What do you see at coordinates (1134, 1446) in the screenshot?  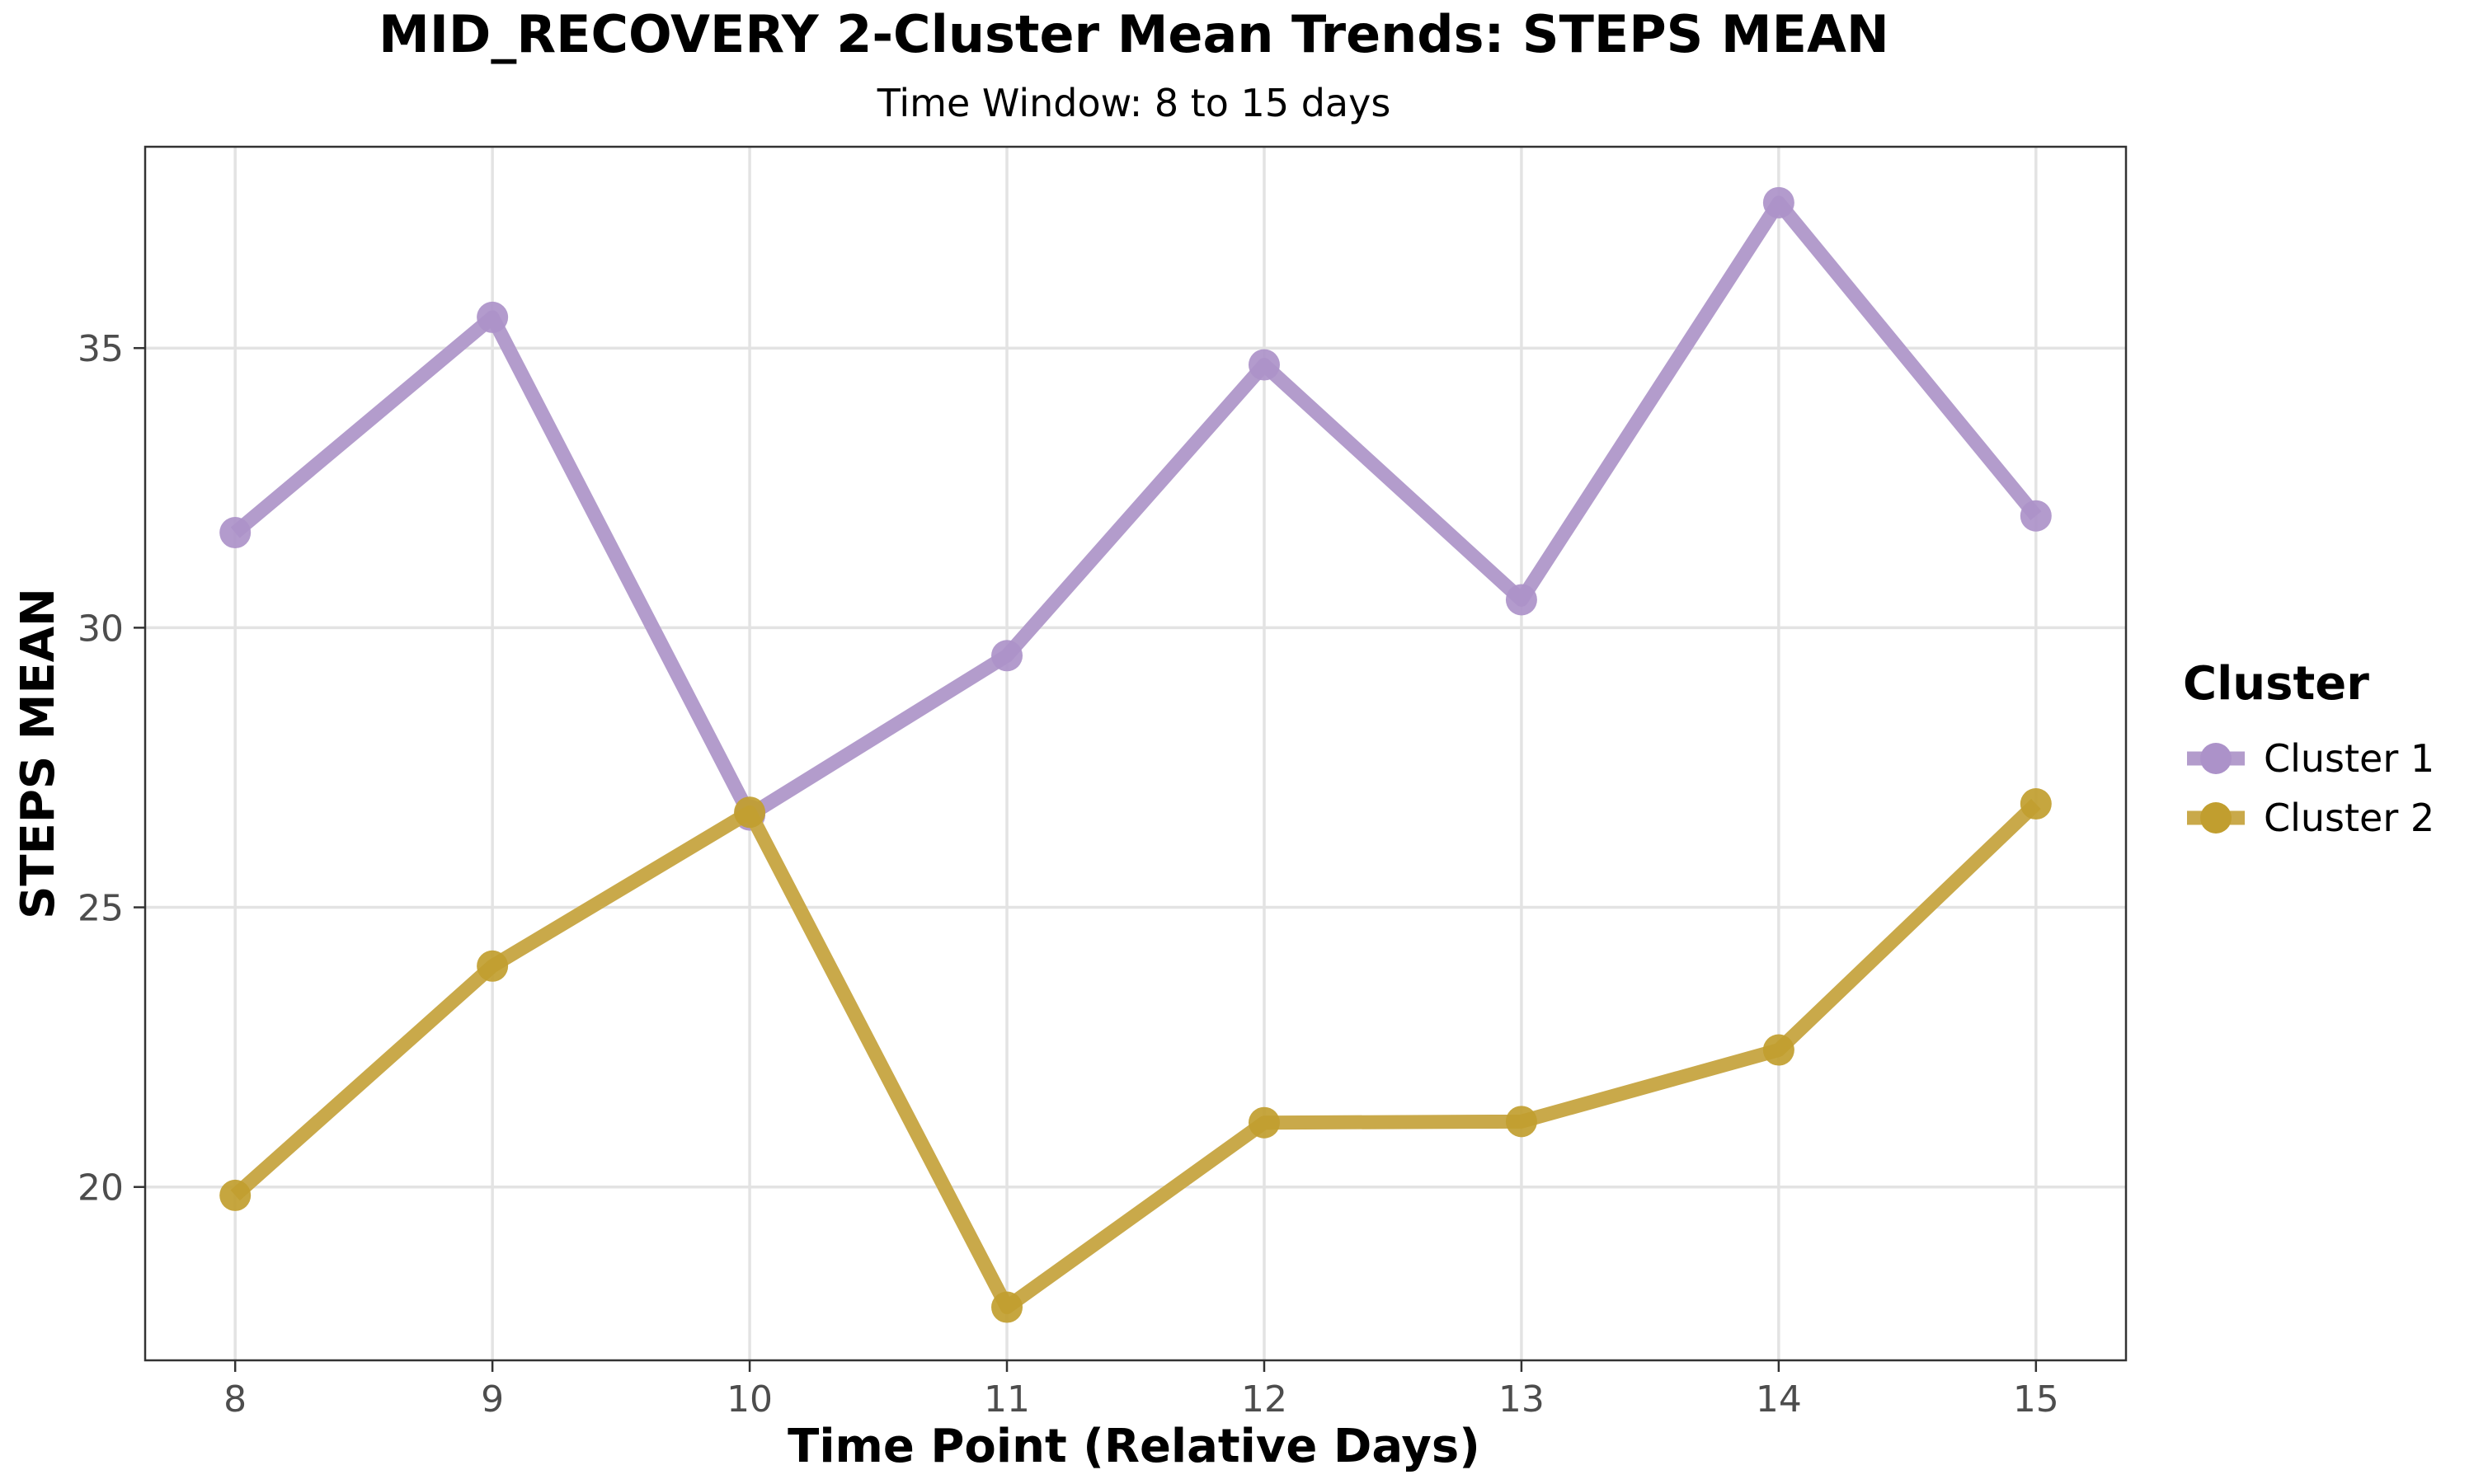 I see `x-axis-label: Time Point (Relative Days)` at bounding box center [1134, 1446].